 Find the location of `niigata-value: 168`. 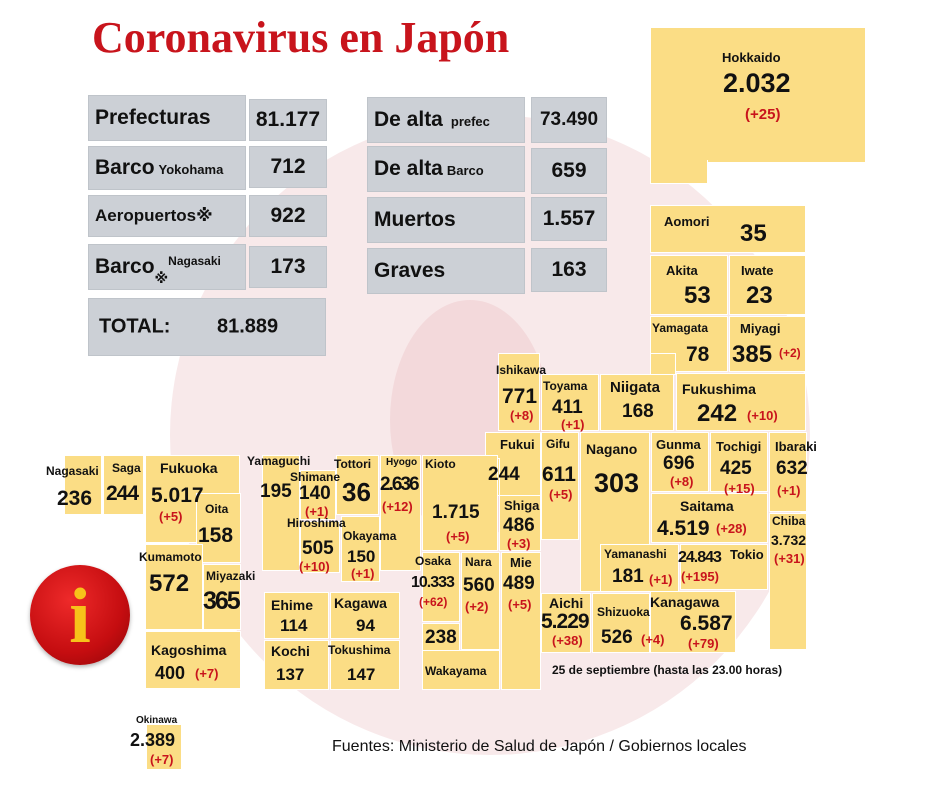

niigata-value: 168 is located at coordinates (638, 411).